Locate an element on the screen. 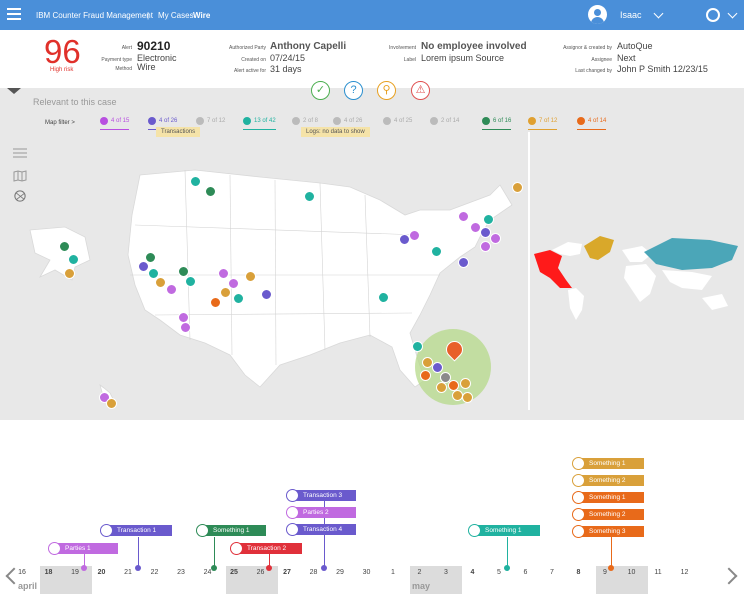  timeline-event: Parties 2 is located at coordinates (321, 512).